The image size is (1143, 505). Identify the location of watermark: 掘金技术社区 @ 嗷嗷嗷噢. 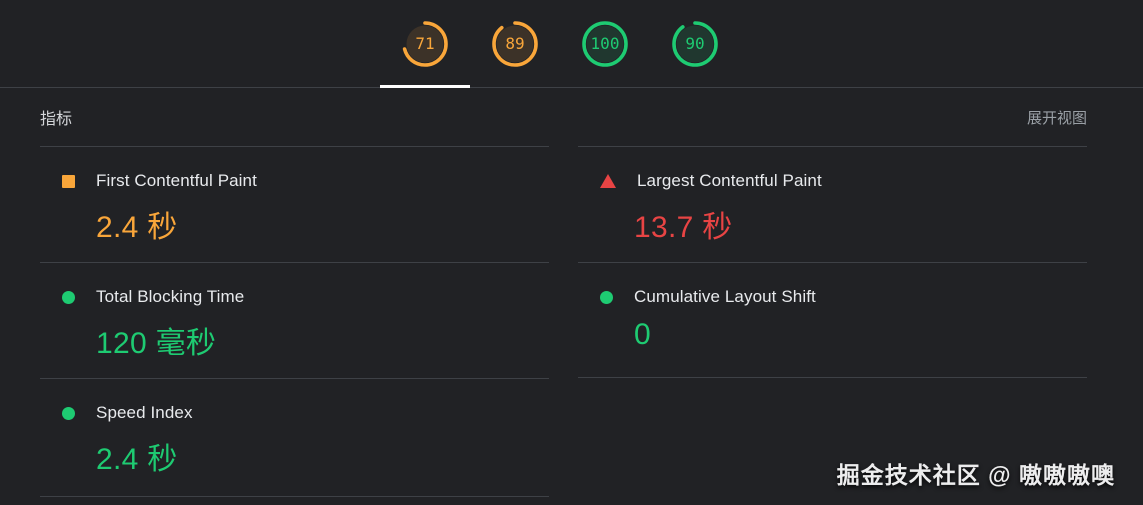
(975, 475).